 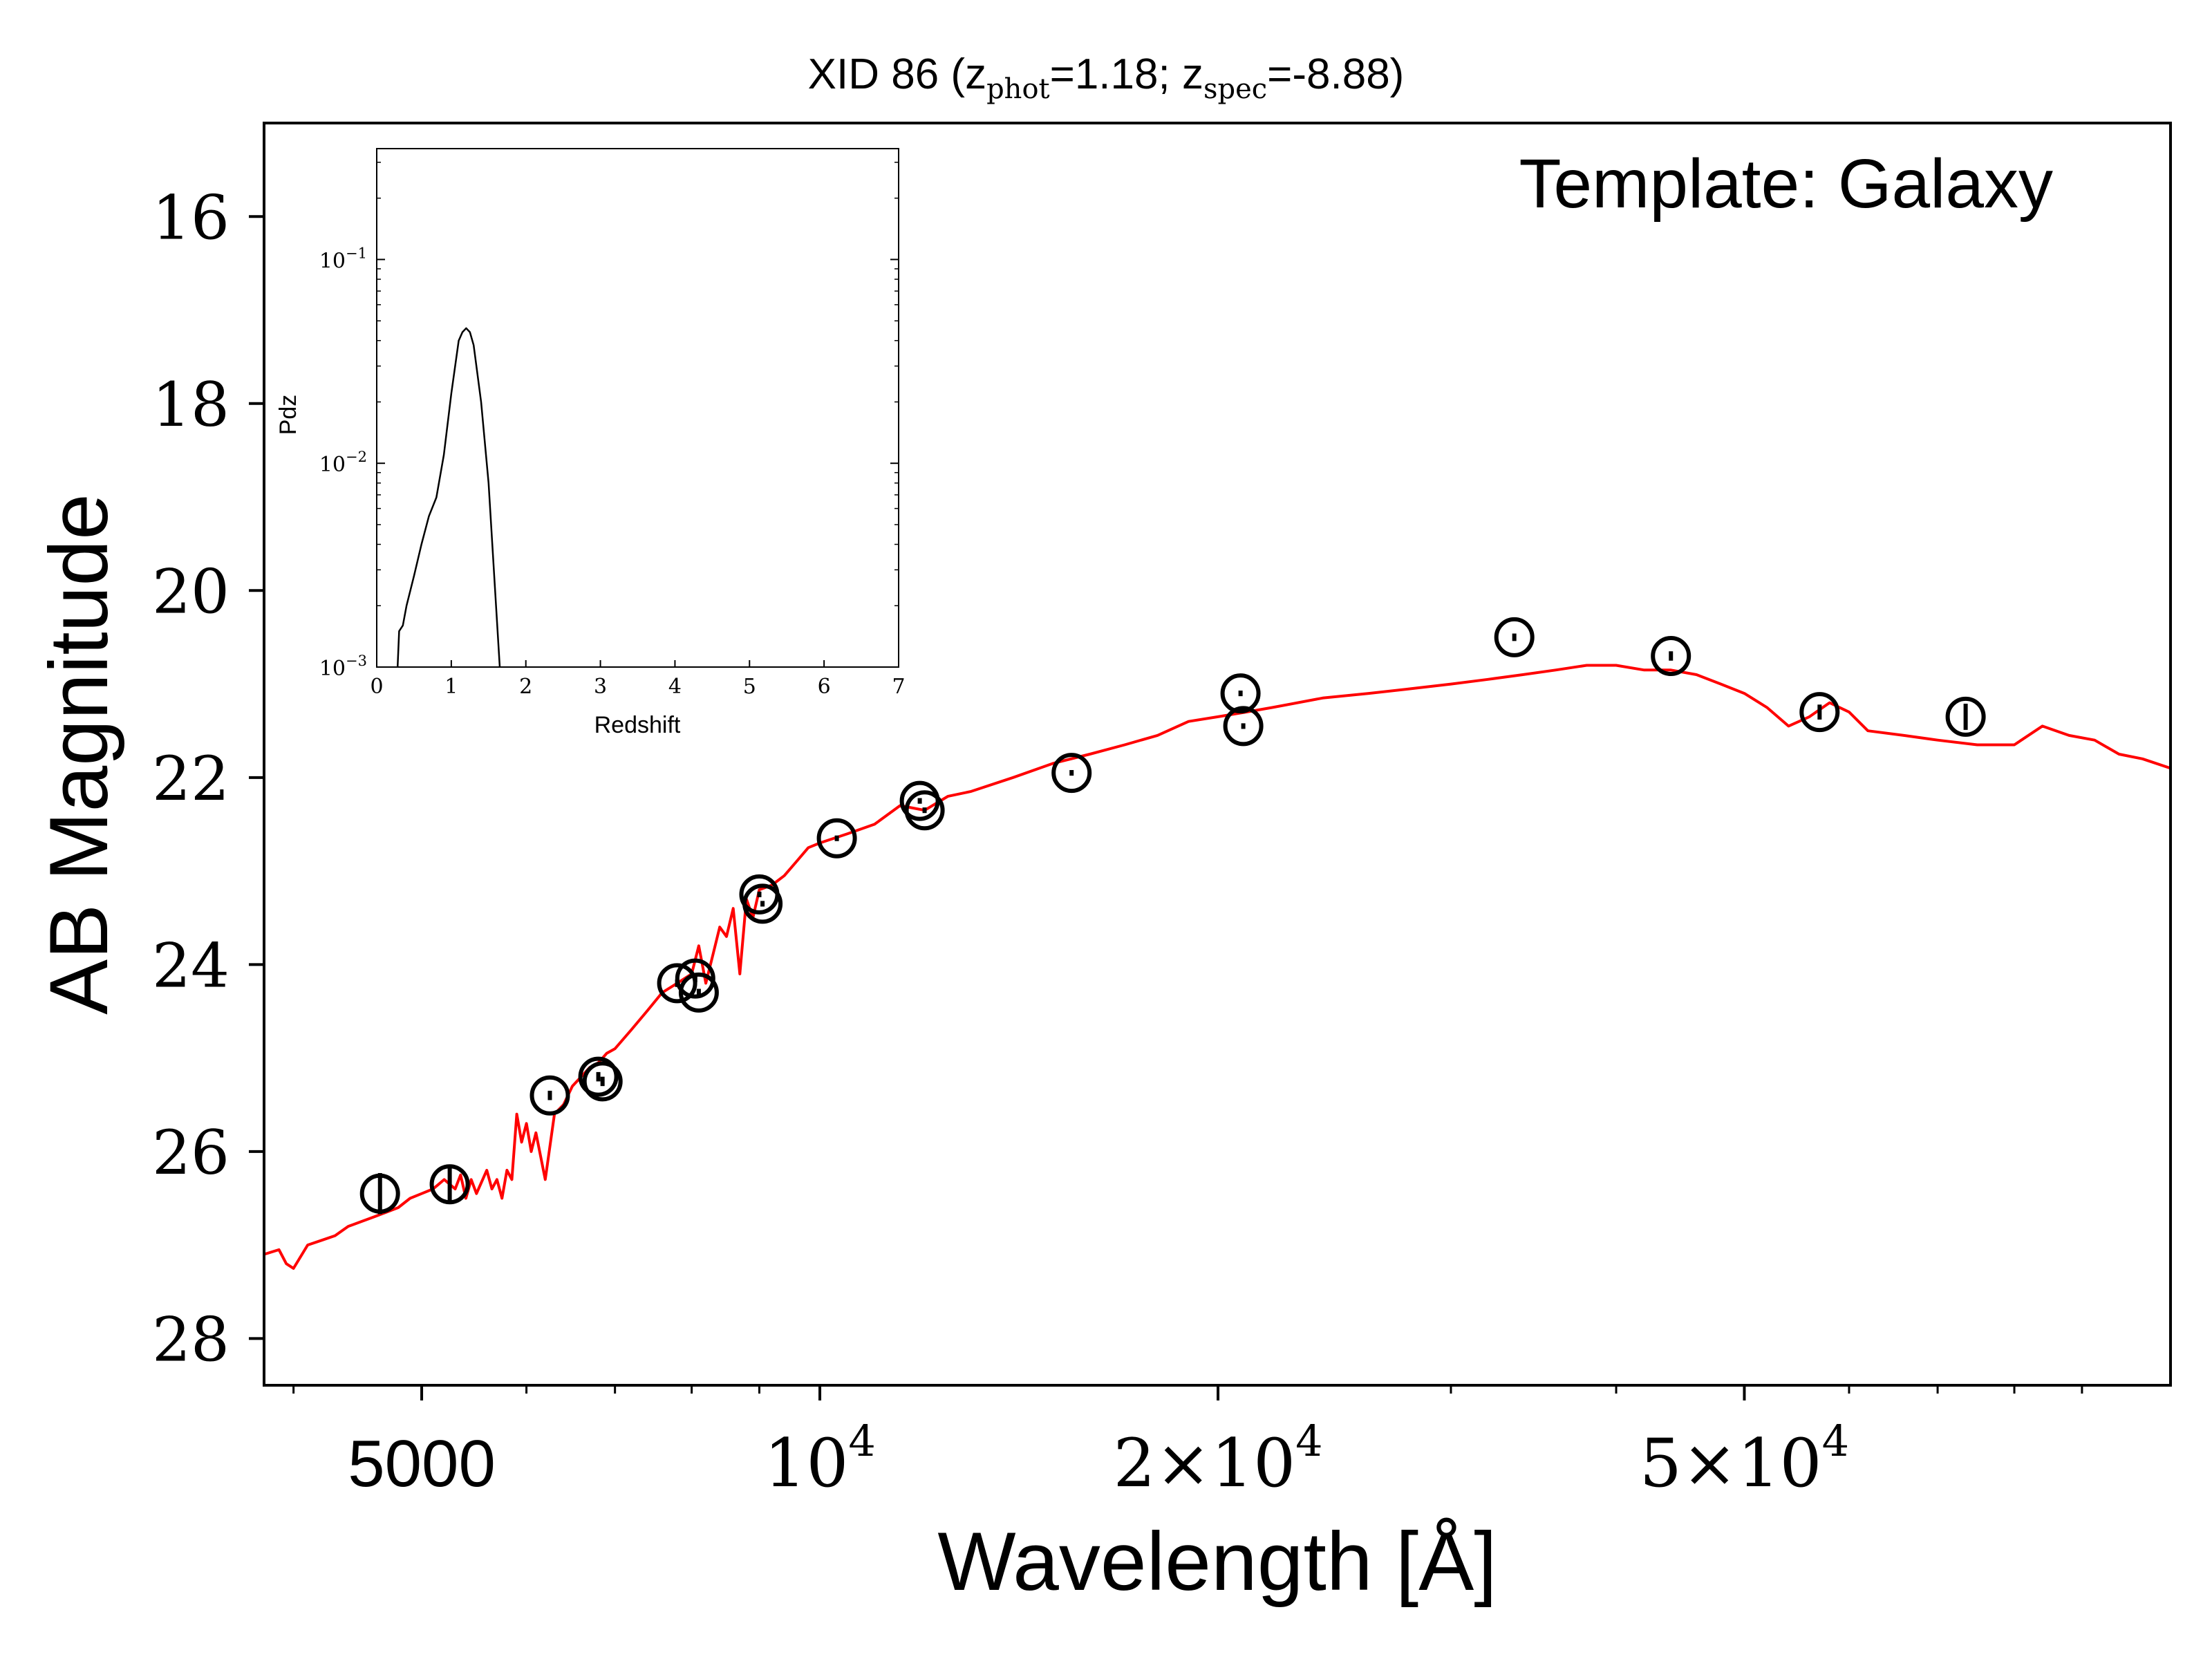 What do you see at coordinates (600, 687) in the screenshot?
I see `inset-x-tick-label: 3` at bounding box center [600, 687].